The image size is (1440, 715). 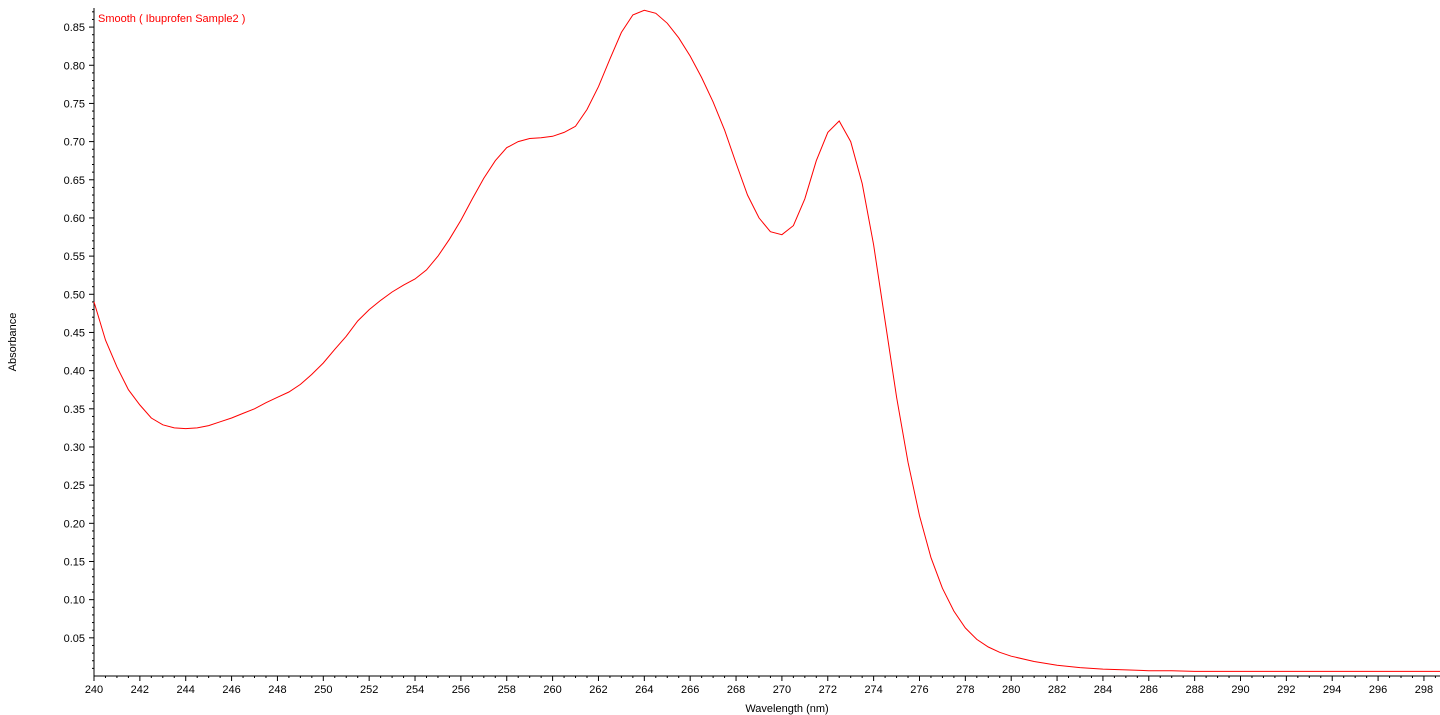 I want to click on x-tick-label: 254, so click(x=415, y=690).